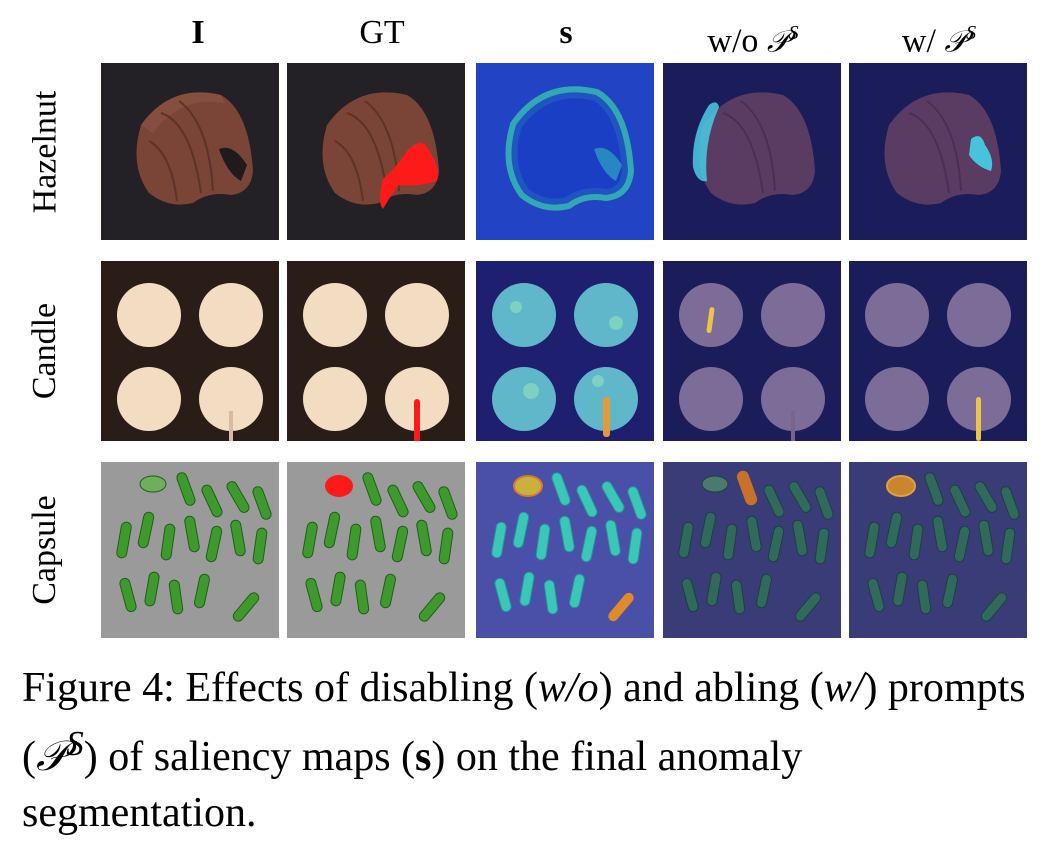  I want to click on caption-without: w/o, so click(568, 688).